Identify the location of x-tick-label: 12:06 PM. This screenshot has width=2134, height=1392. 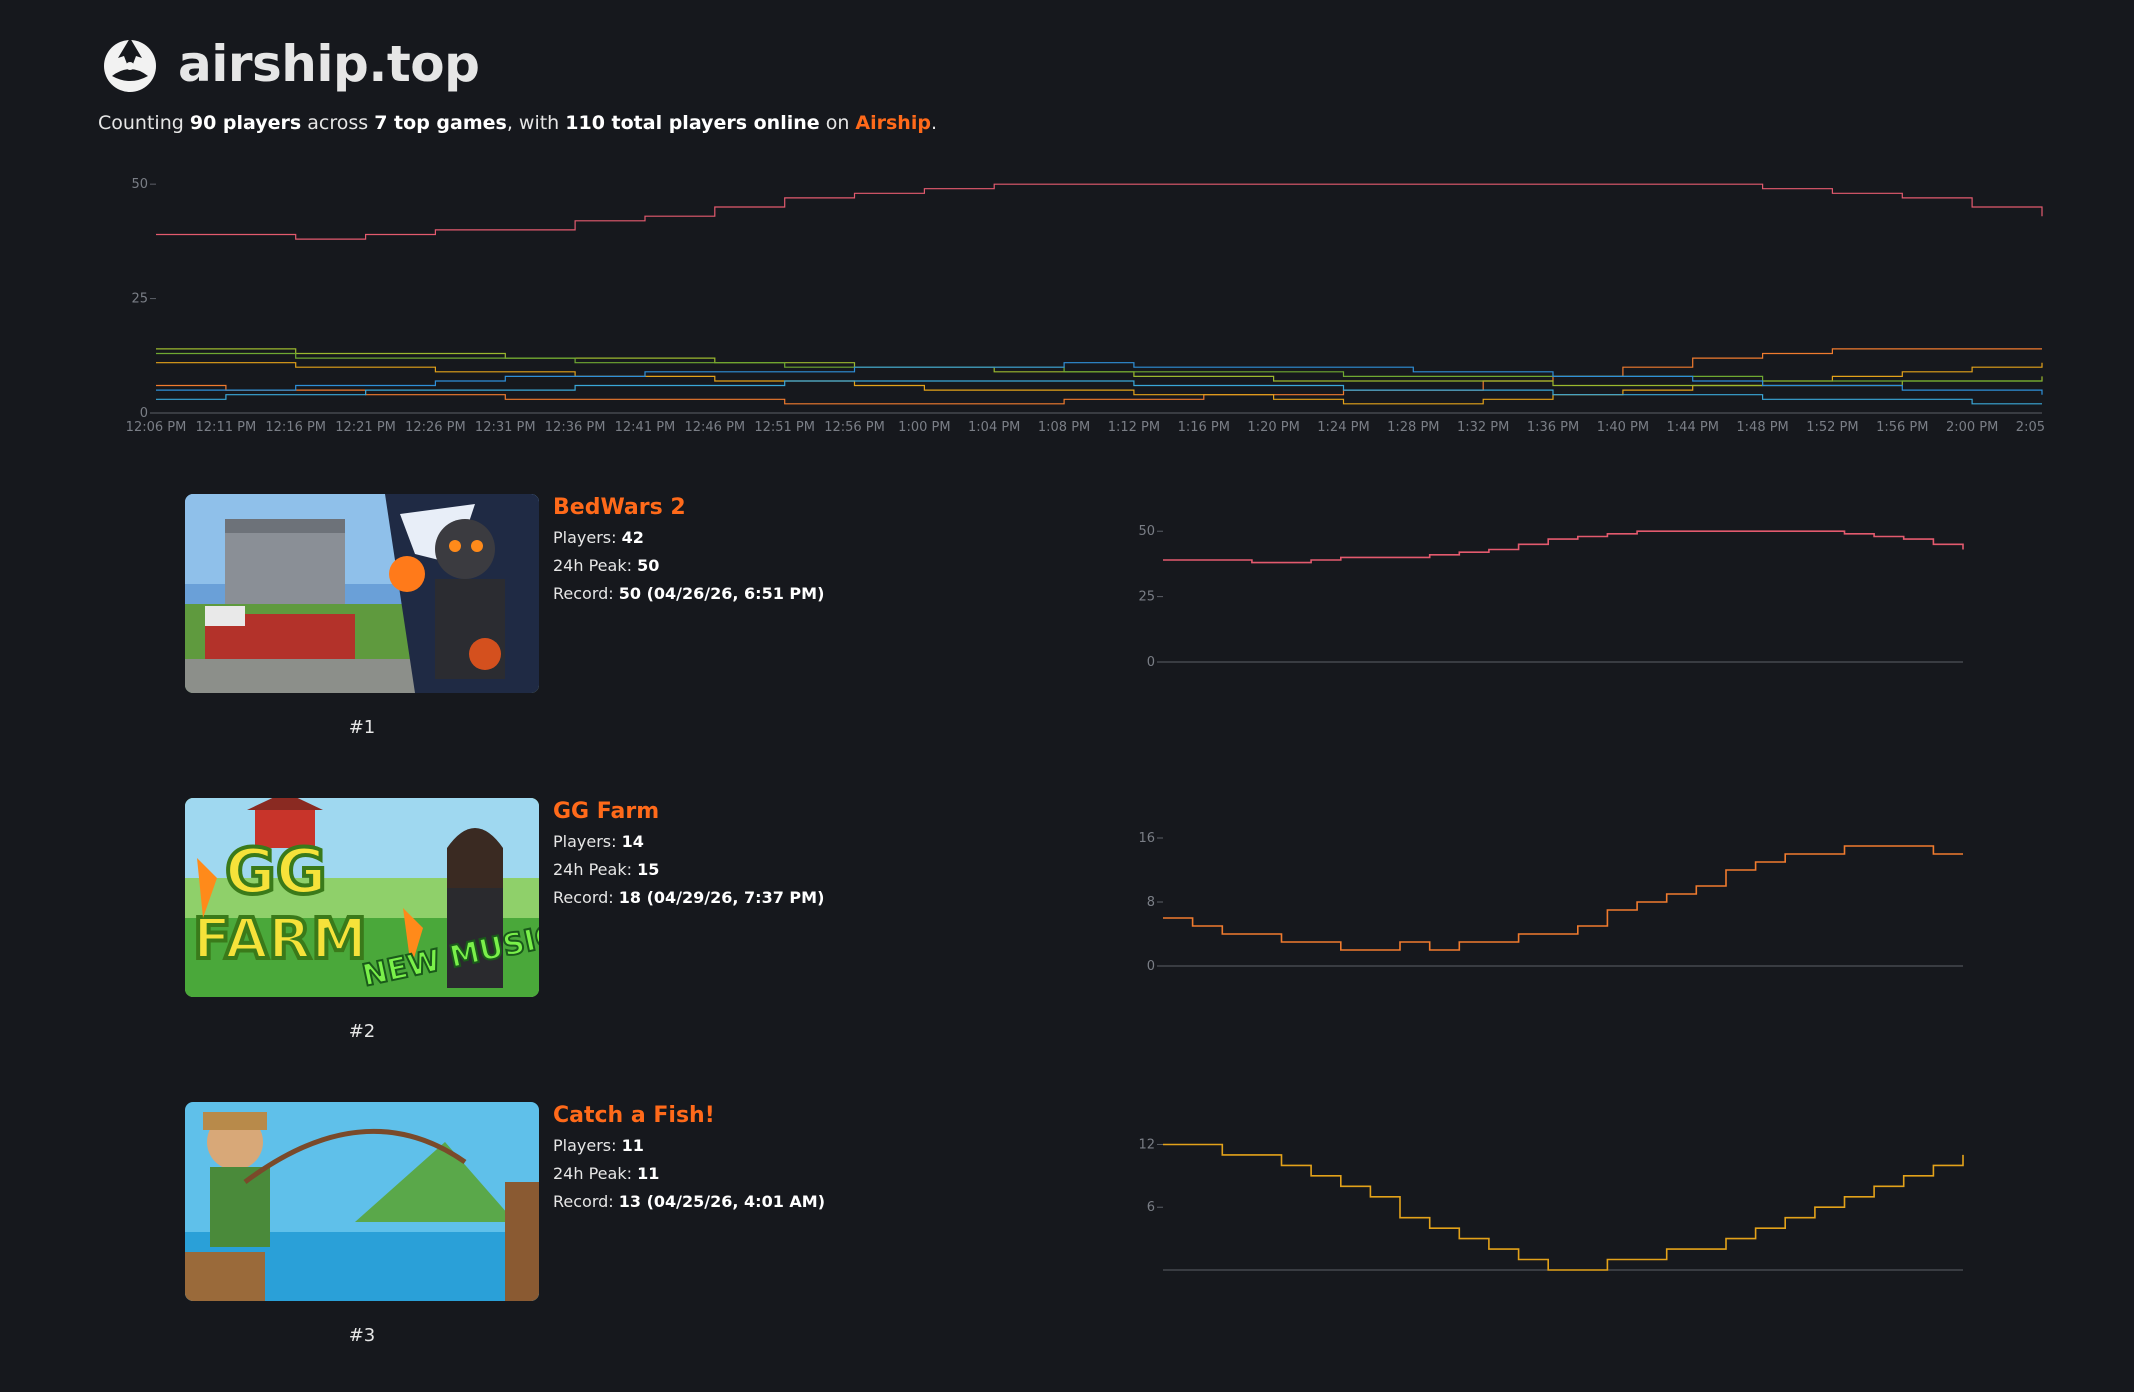
(156, 427).